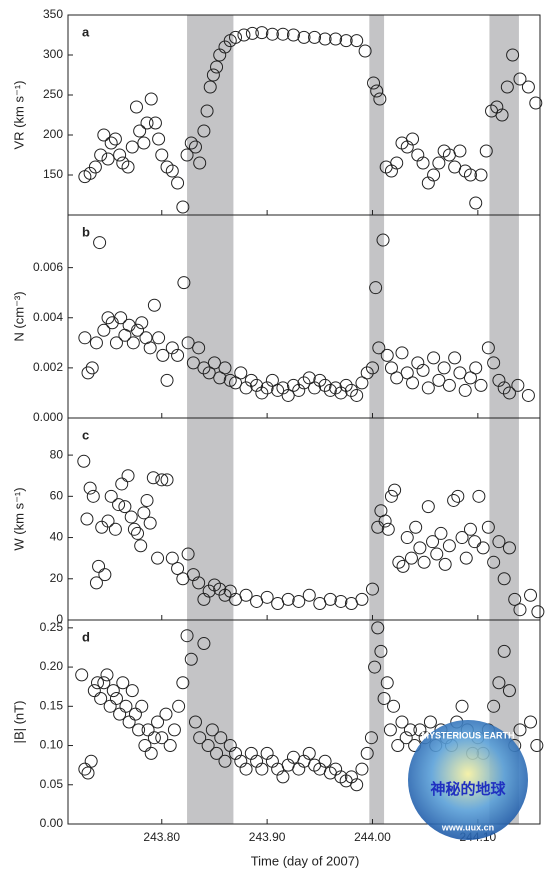 This screenshot has height=880, width=550. Describe the element at coordinates (57, 495) in the screenshot. I see `y-tick-label: 60` at that location.